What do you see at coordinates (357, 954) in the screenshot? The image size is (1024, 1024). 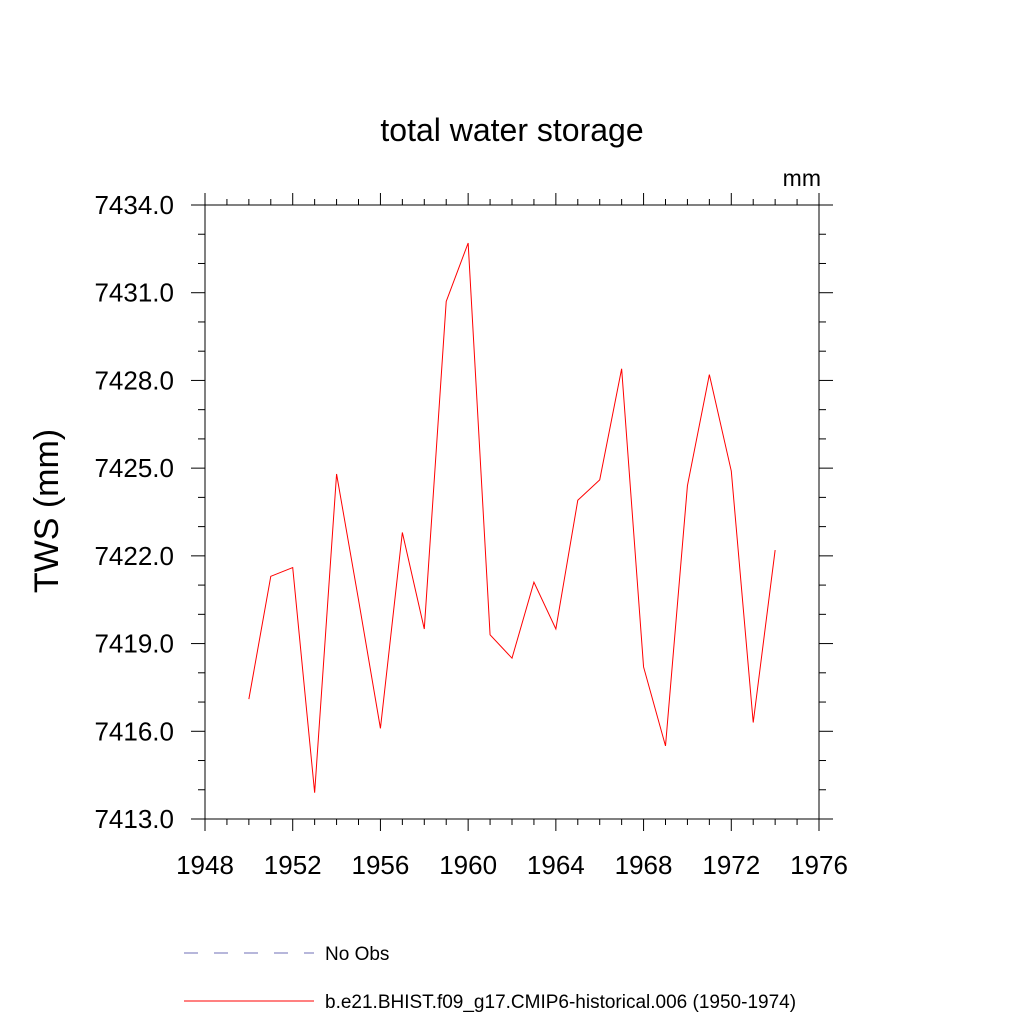 I see `legend-label-0: No Obs` at bounding box center [357, 954].